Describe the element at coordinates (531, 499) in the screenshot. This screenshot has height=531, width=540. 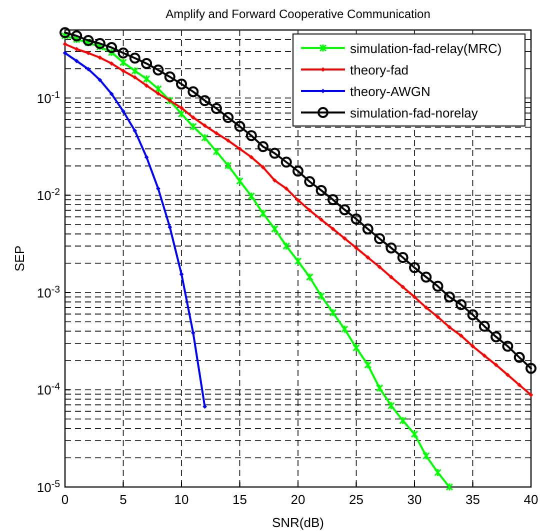
I see `x-tick-label: 40` at that location.